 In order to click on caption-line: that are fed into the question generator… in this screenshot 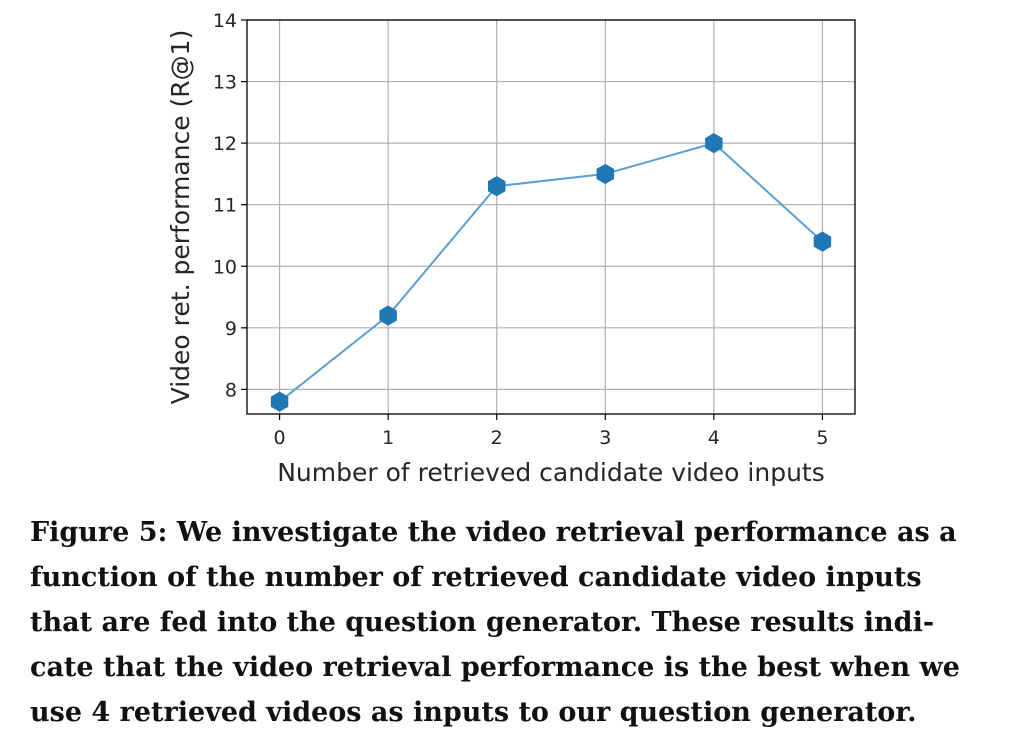, I will do `click(482, 622)`.